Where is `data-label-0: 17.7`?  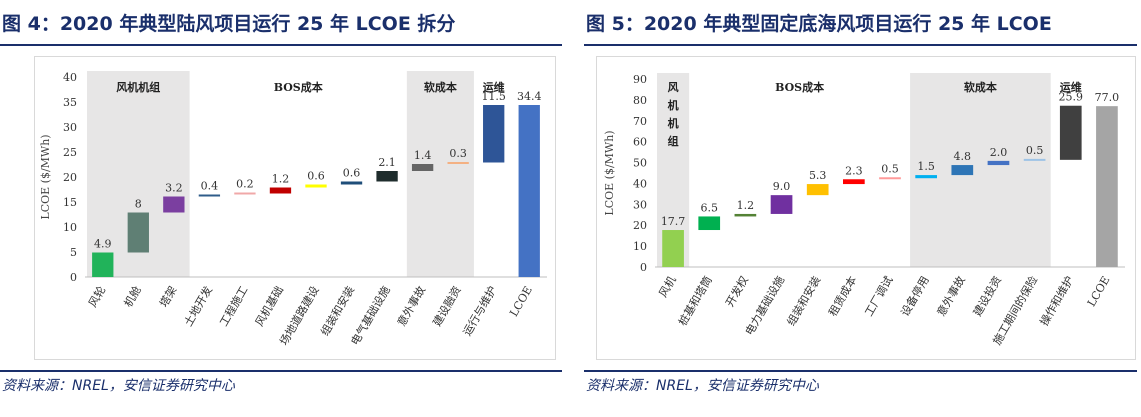
data-label-0: 17.7 is located at coordinates (673, 221).